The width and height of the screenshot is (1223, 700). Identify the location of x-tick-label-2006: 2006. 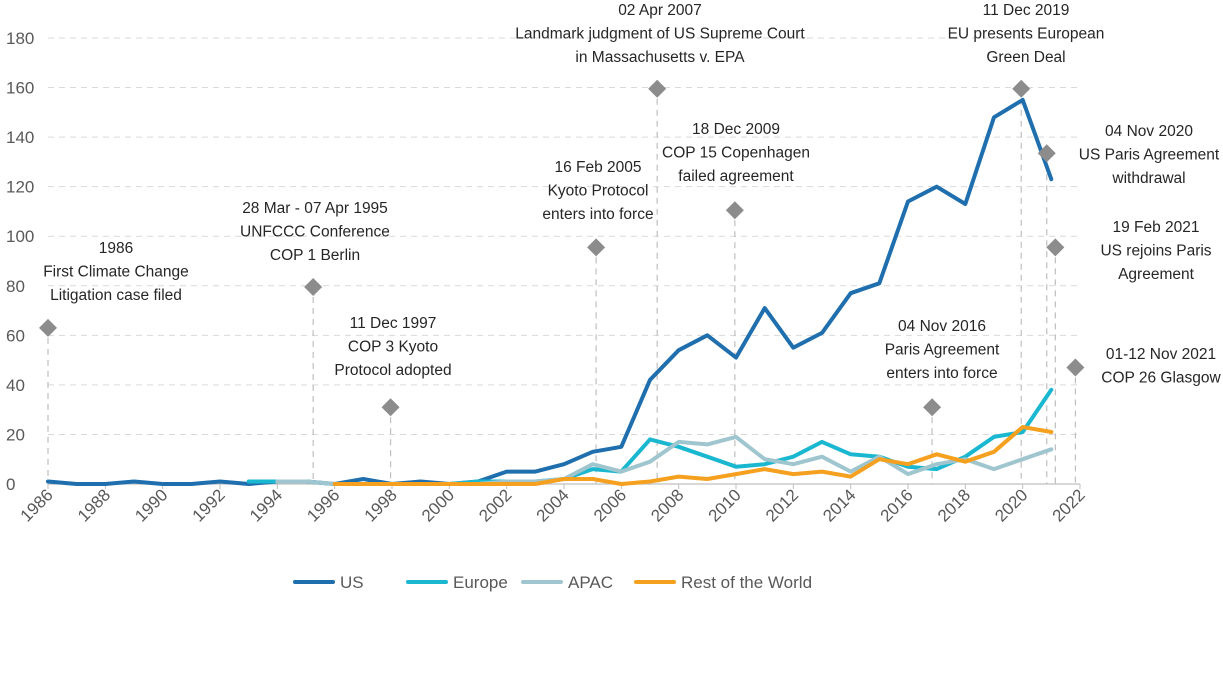
(610, 505).